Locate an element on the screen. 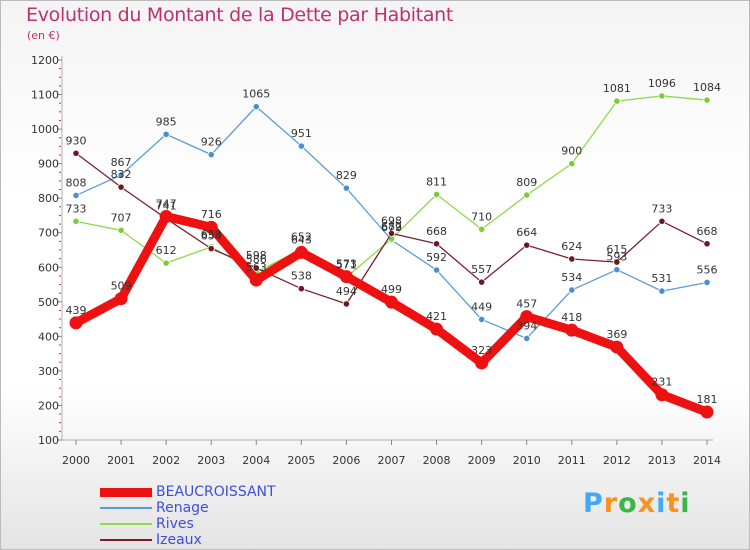  data-label-izeaux: 598 is located at coordinates (256, 255).